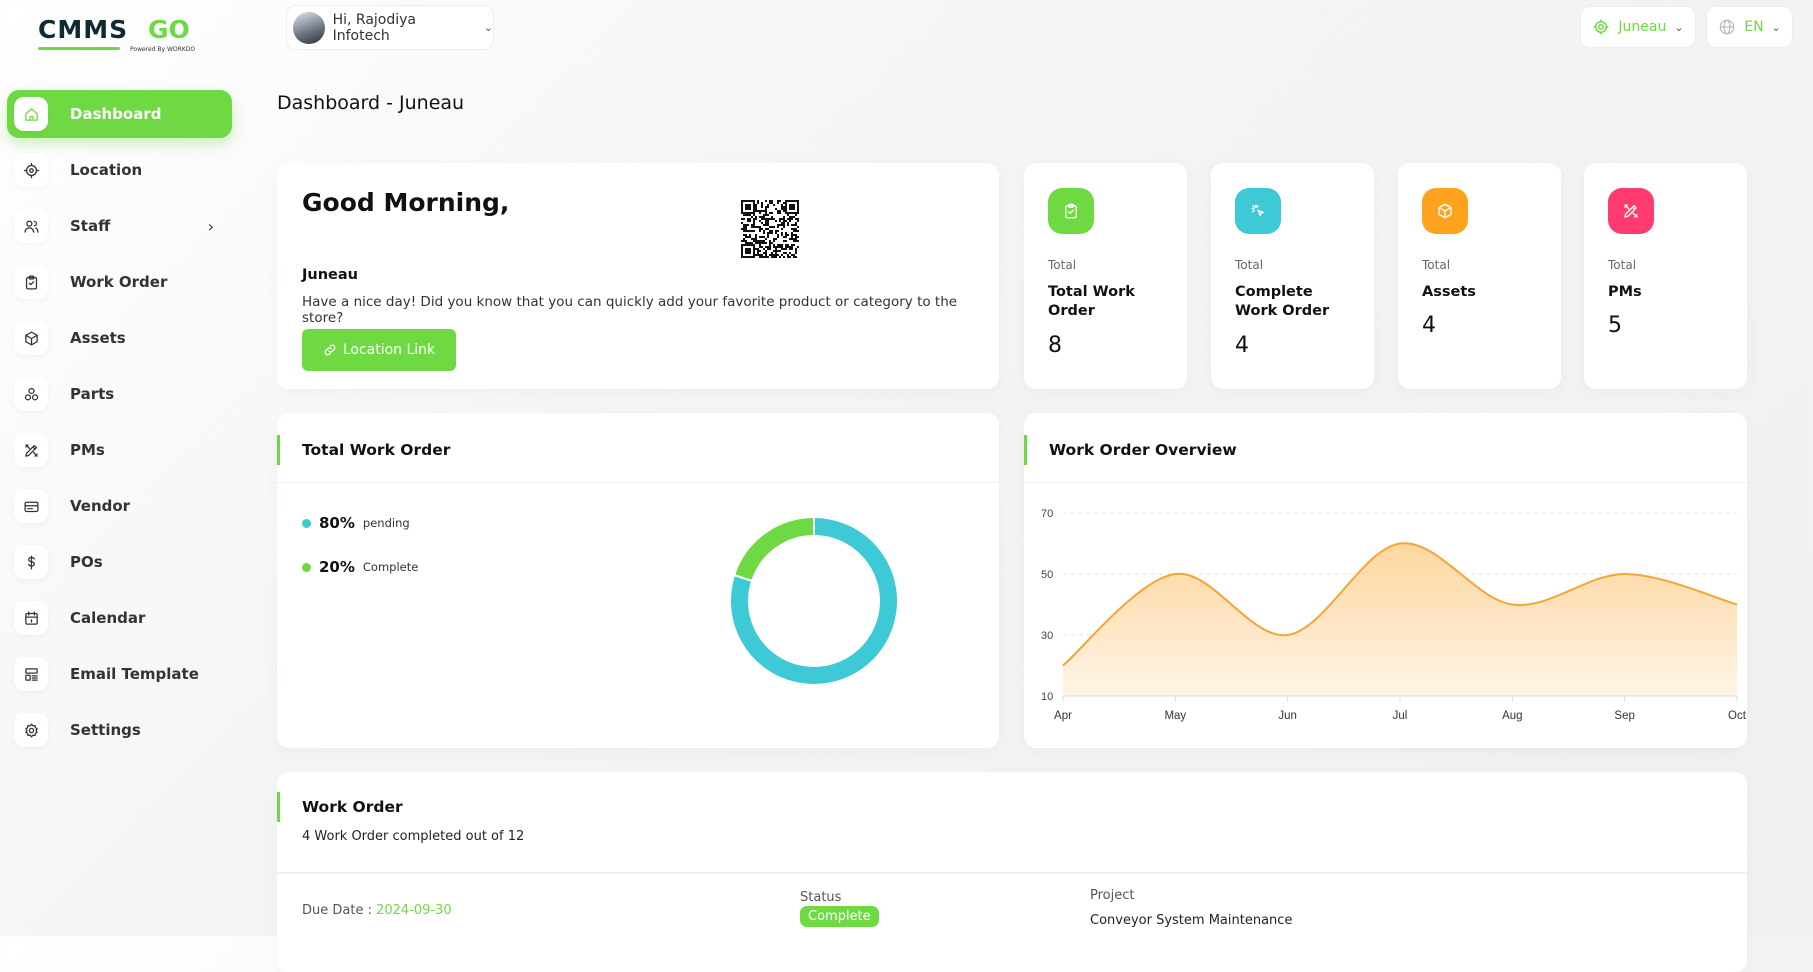 This screenshot has height=972, width=1813. I want to click on sidebar-item-settings: Settings, so click(119, 730).